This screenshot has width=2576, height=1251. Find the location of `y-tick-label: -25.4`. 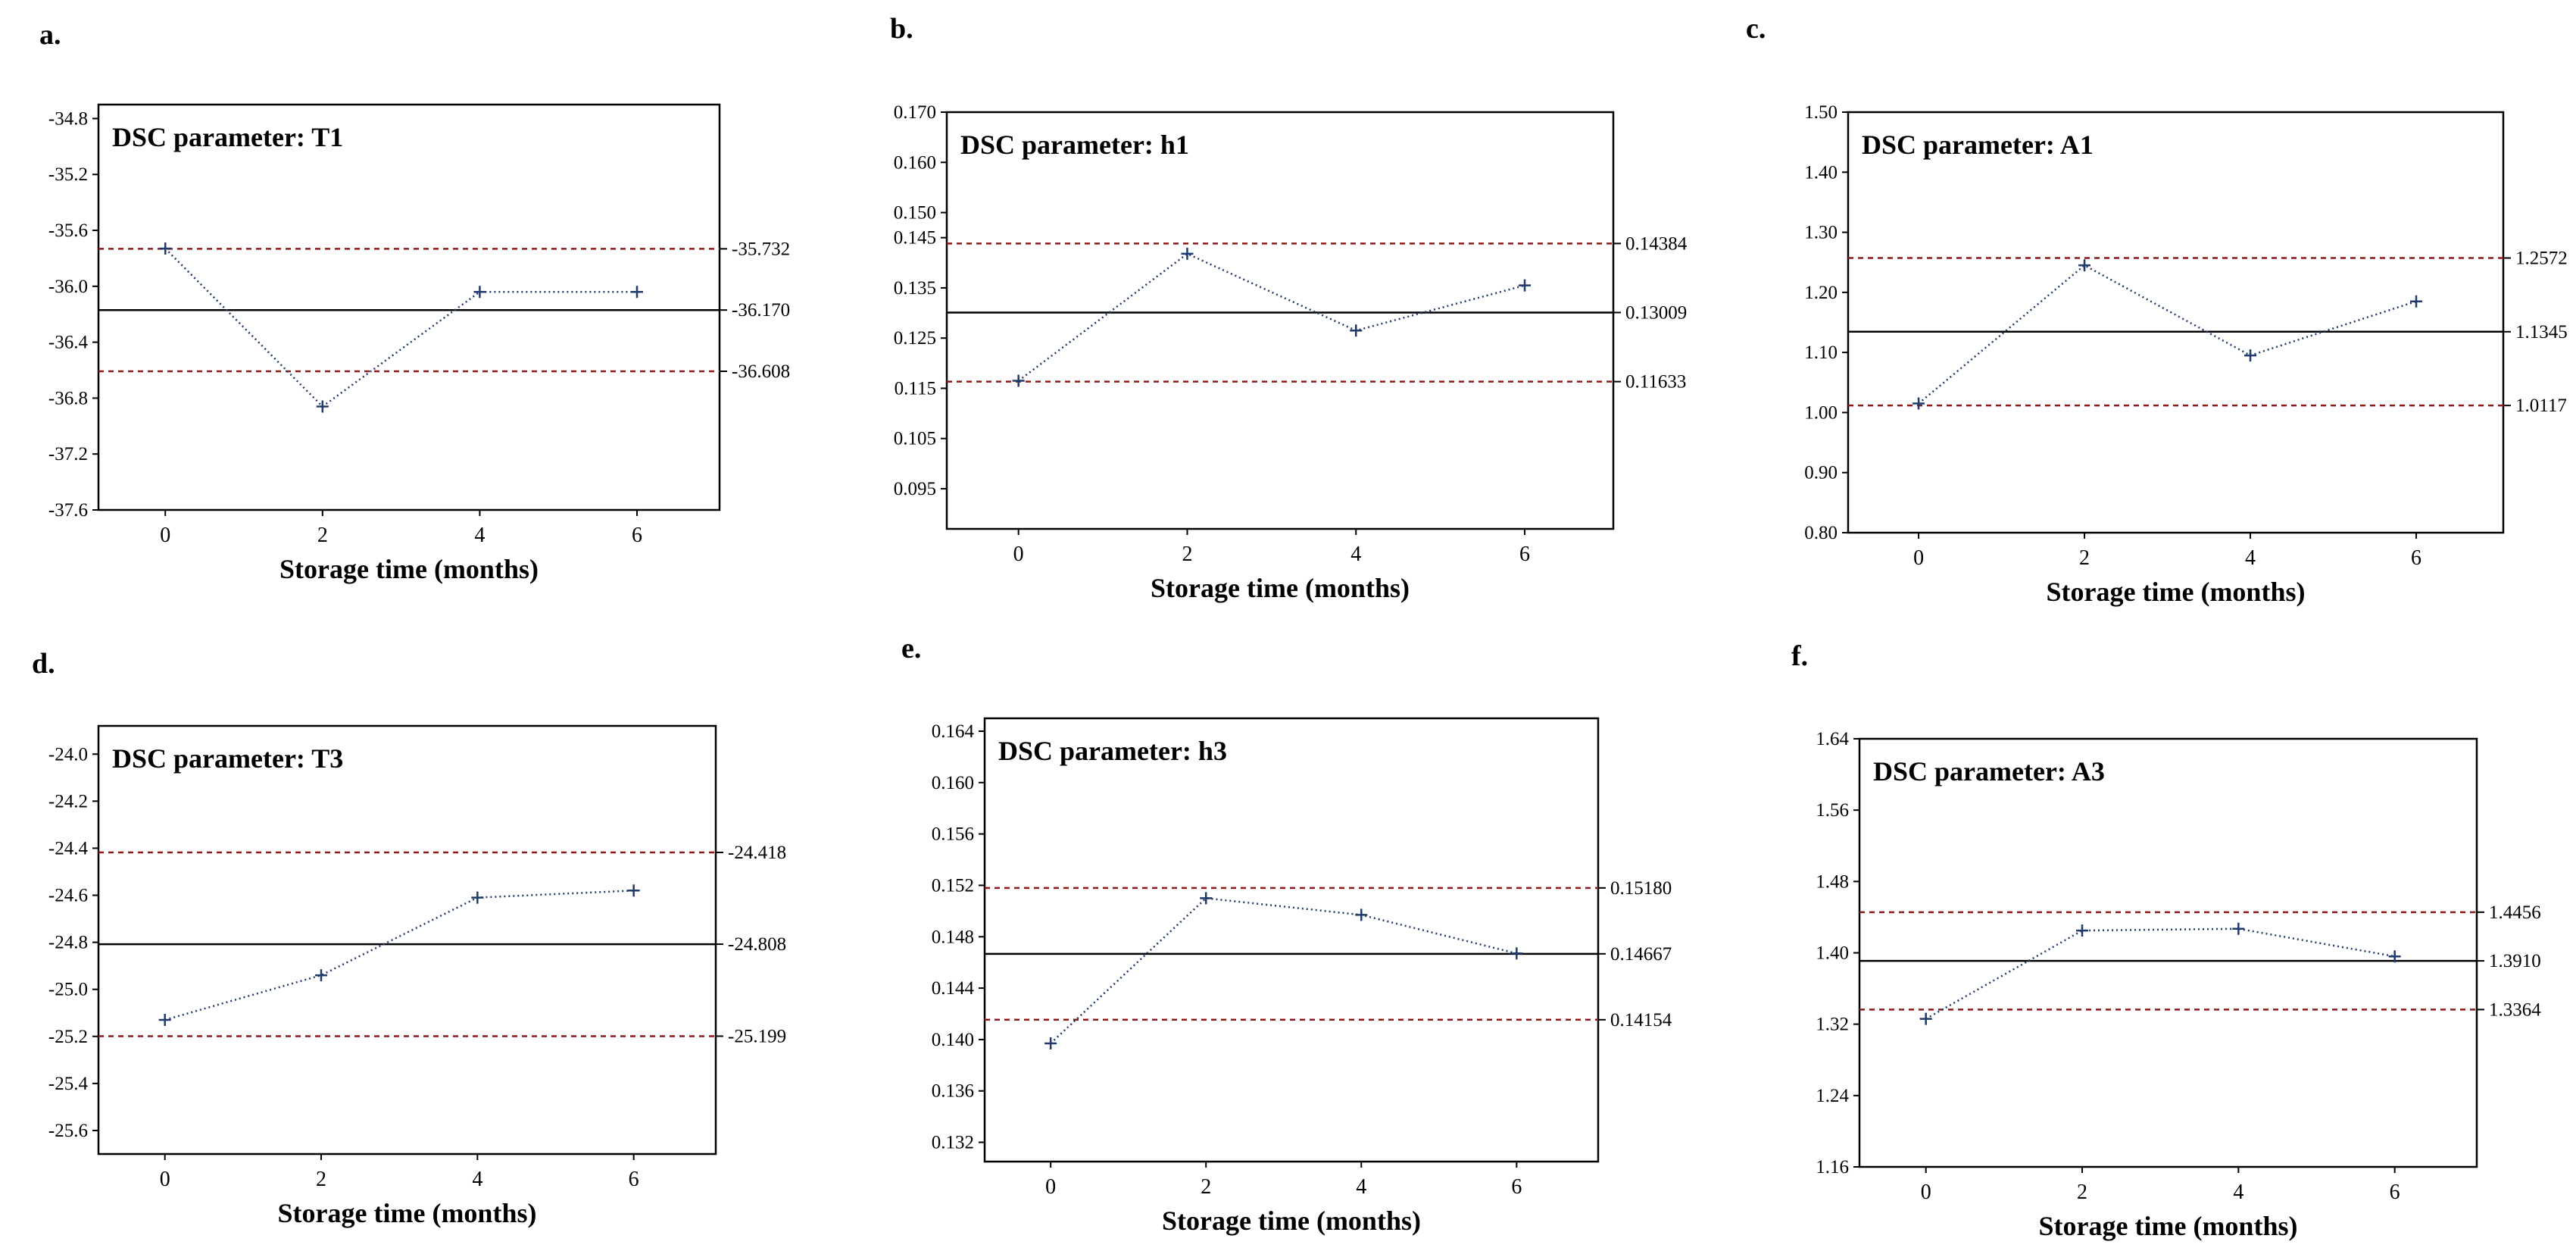

y-tick-label: -25.4 is located at coordinates (68, 1084).